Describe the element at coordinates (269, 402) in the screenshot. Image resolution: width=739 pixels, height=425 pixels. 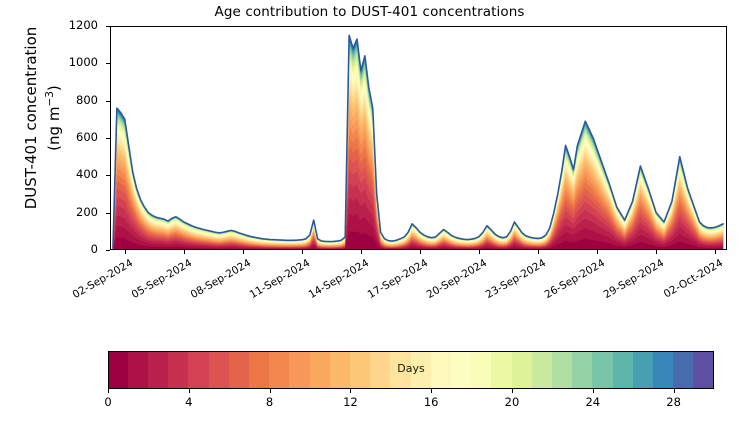
I see `colorbar-tick-label: 8` at that location.